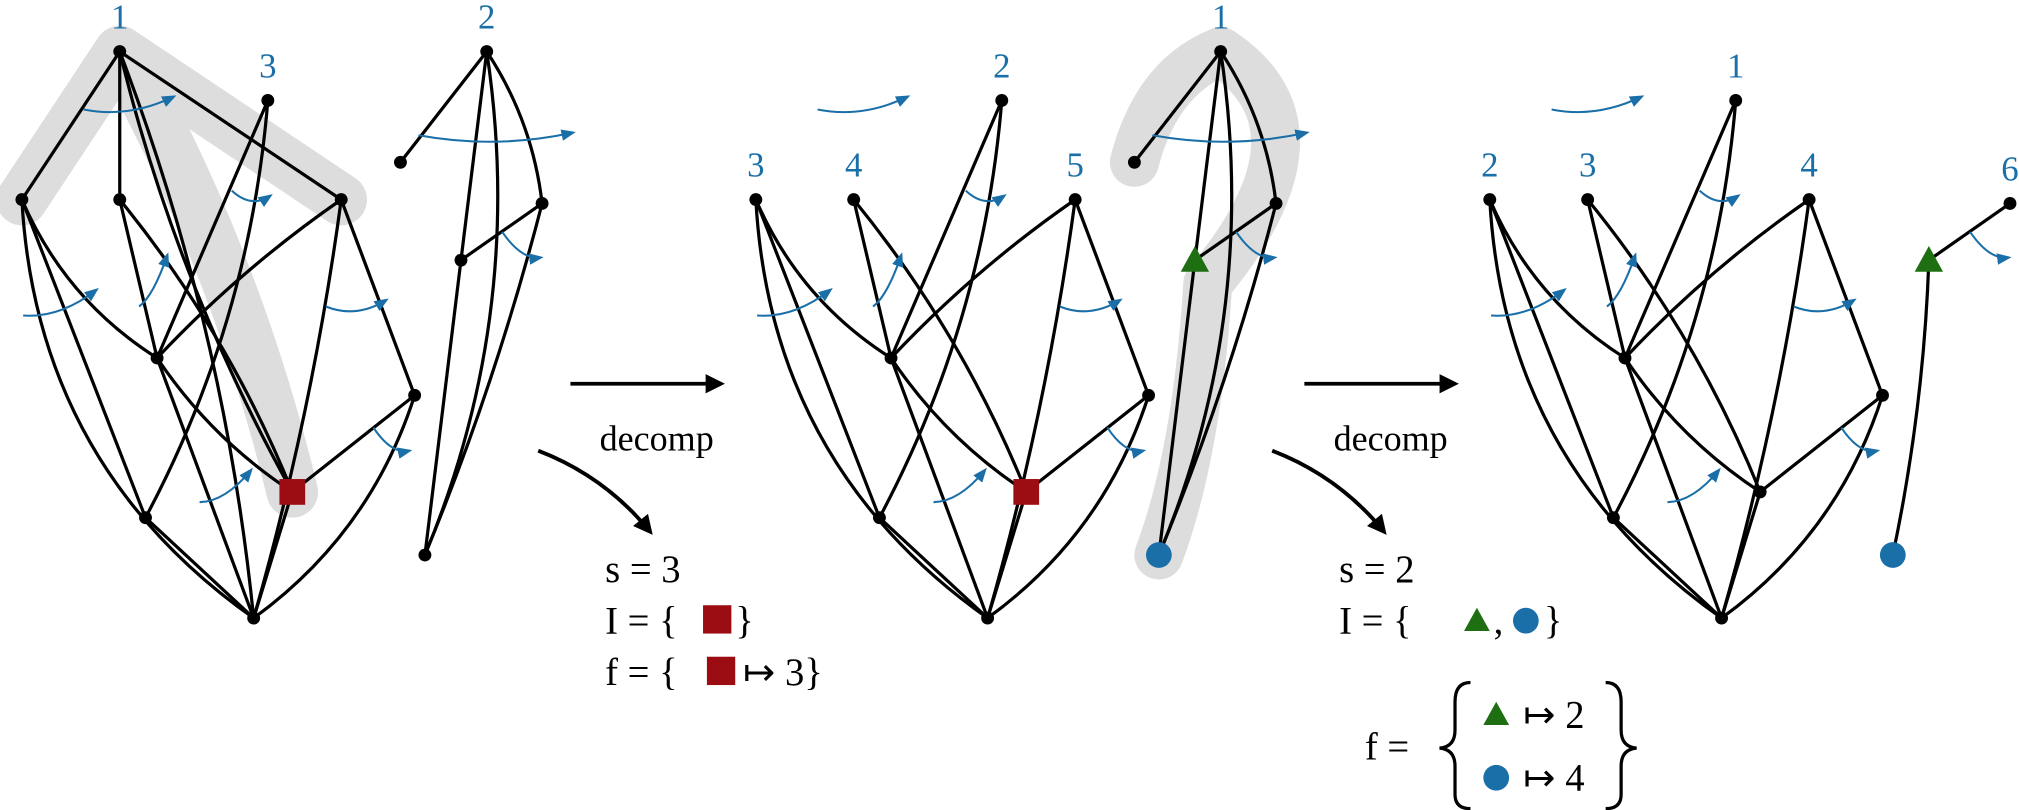 This screenshot has height=810, width=2019. I want to click on f-open: f =, so click(1387, 748).